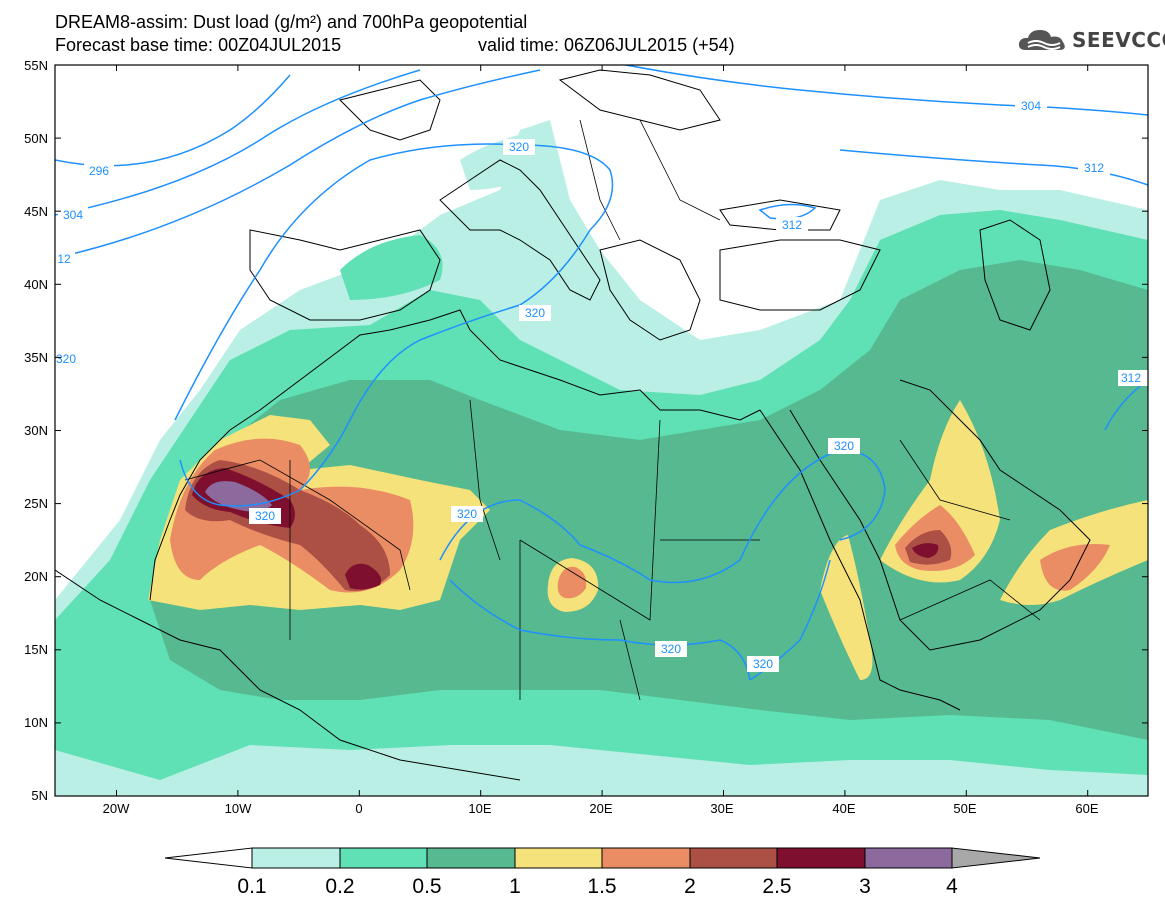 This screenshot has width=1165, height=907. Describe the element at coordinates (36, 503) in the screenshot. I see `lat-label: 25N` at that location.